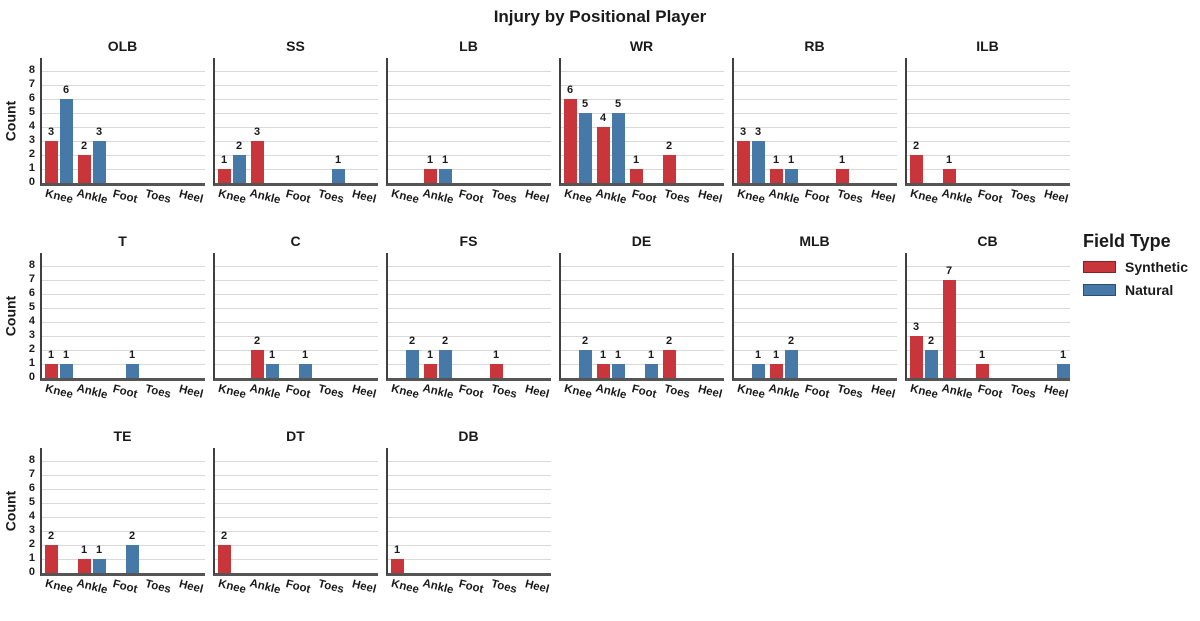 This screenshot has width=1200, height=621. Describe the element at coordinates (468, 436) in the screenshot. I see `facet-title-db: DB` at that location.